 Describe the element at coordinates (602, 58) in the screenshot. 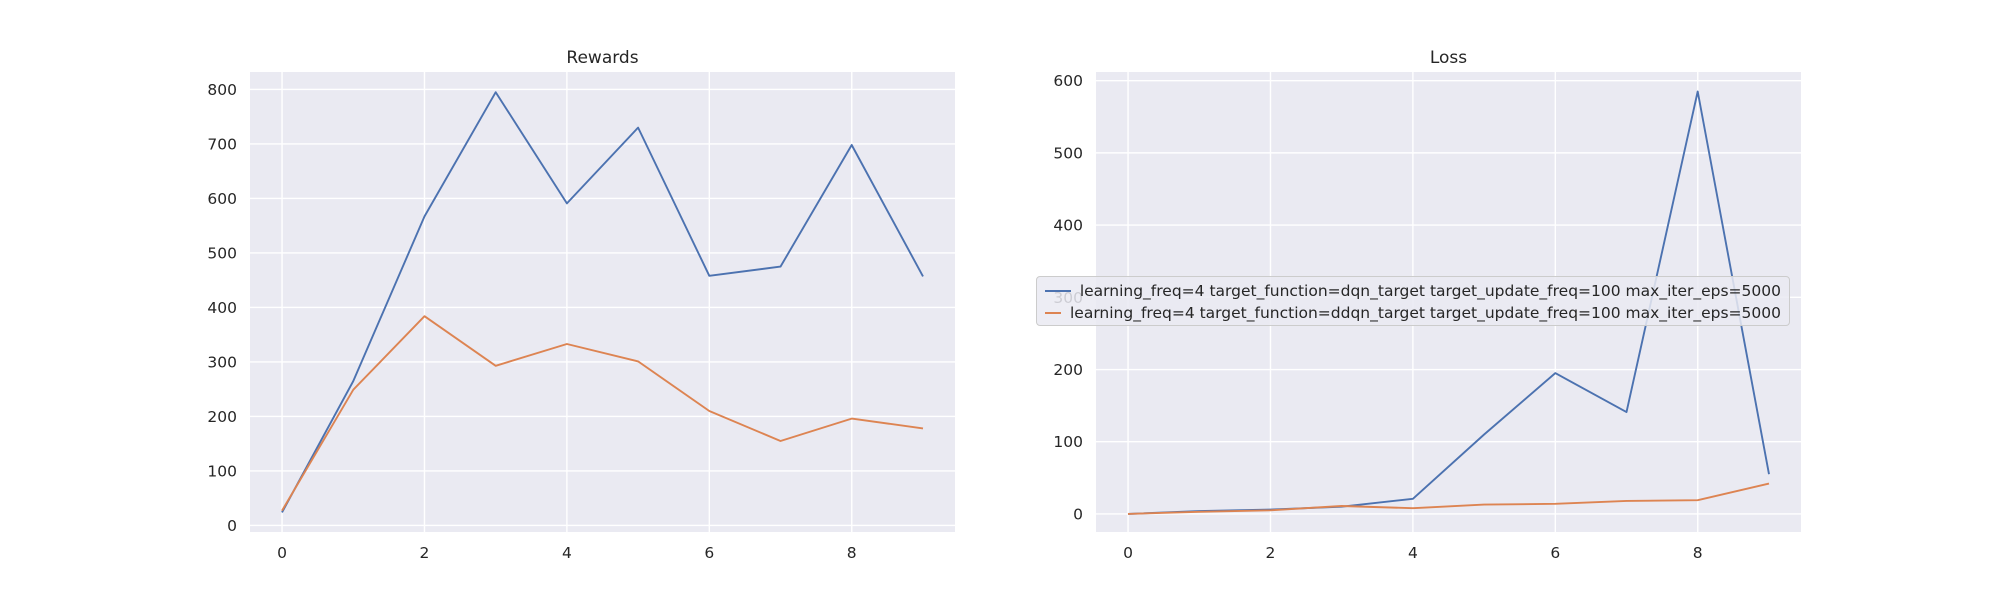

I see `chart-title: Rewards` at that location.